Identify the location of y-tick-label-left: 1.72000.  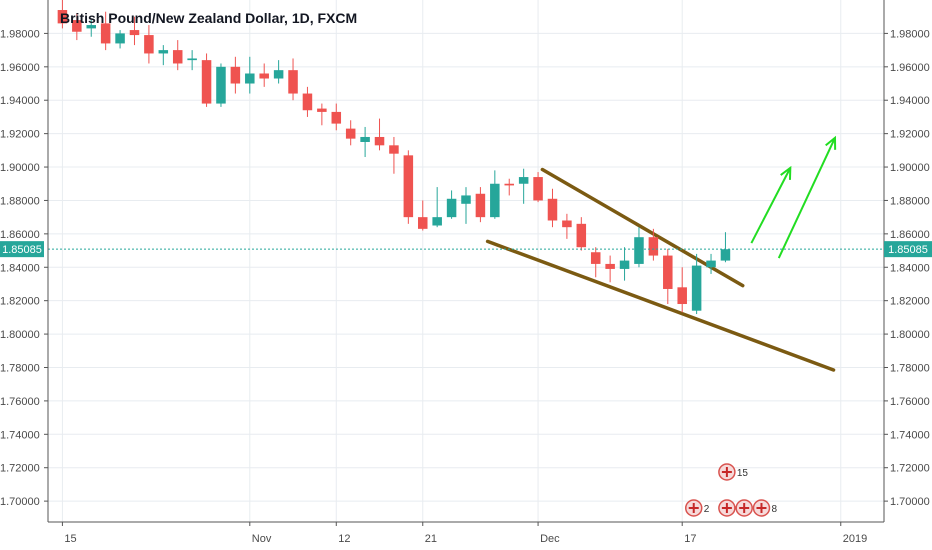
(20, 469).